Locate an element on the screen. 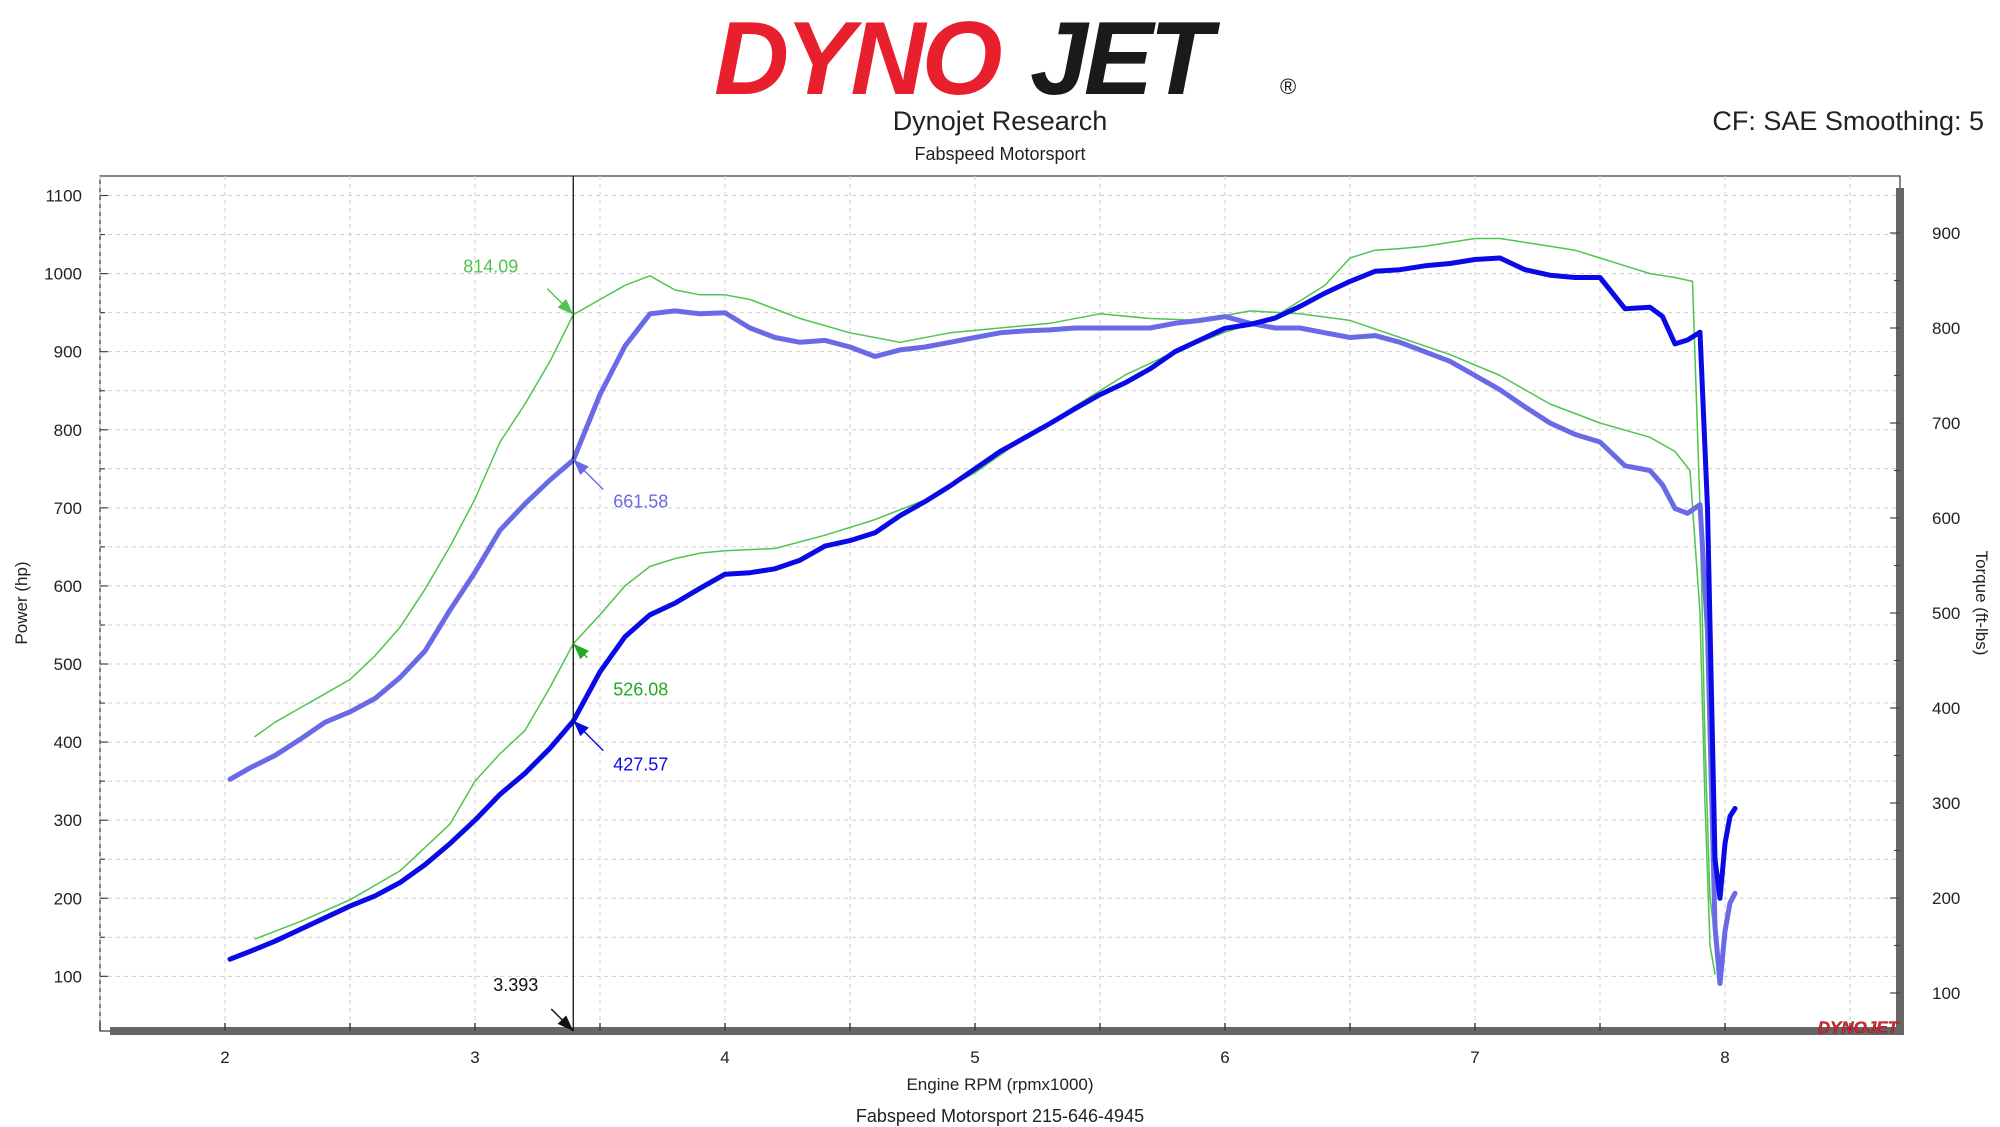 The image size is (2000, 1127). annotation-label: 661.58 is located at coordinates (640, 501).